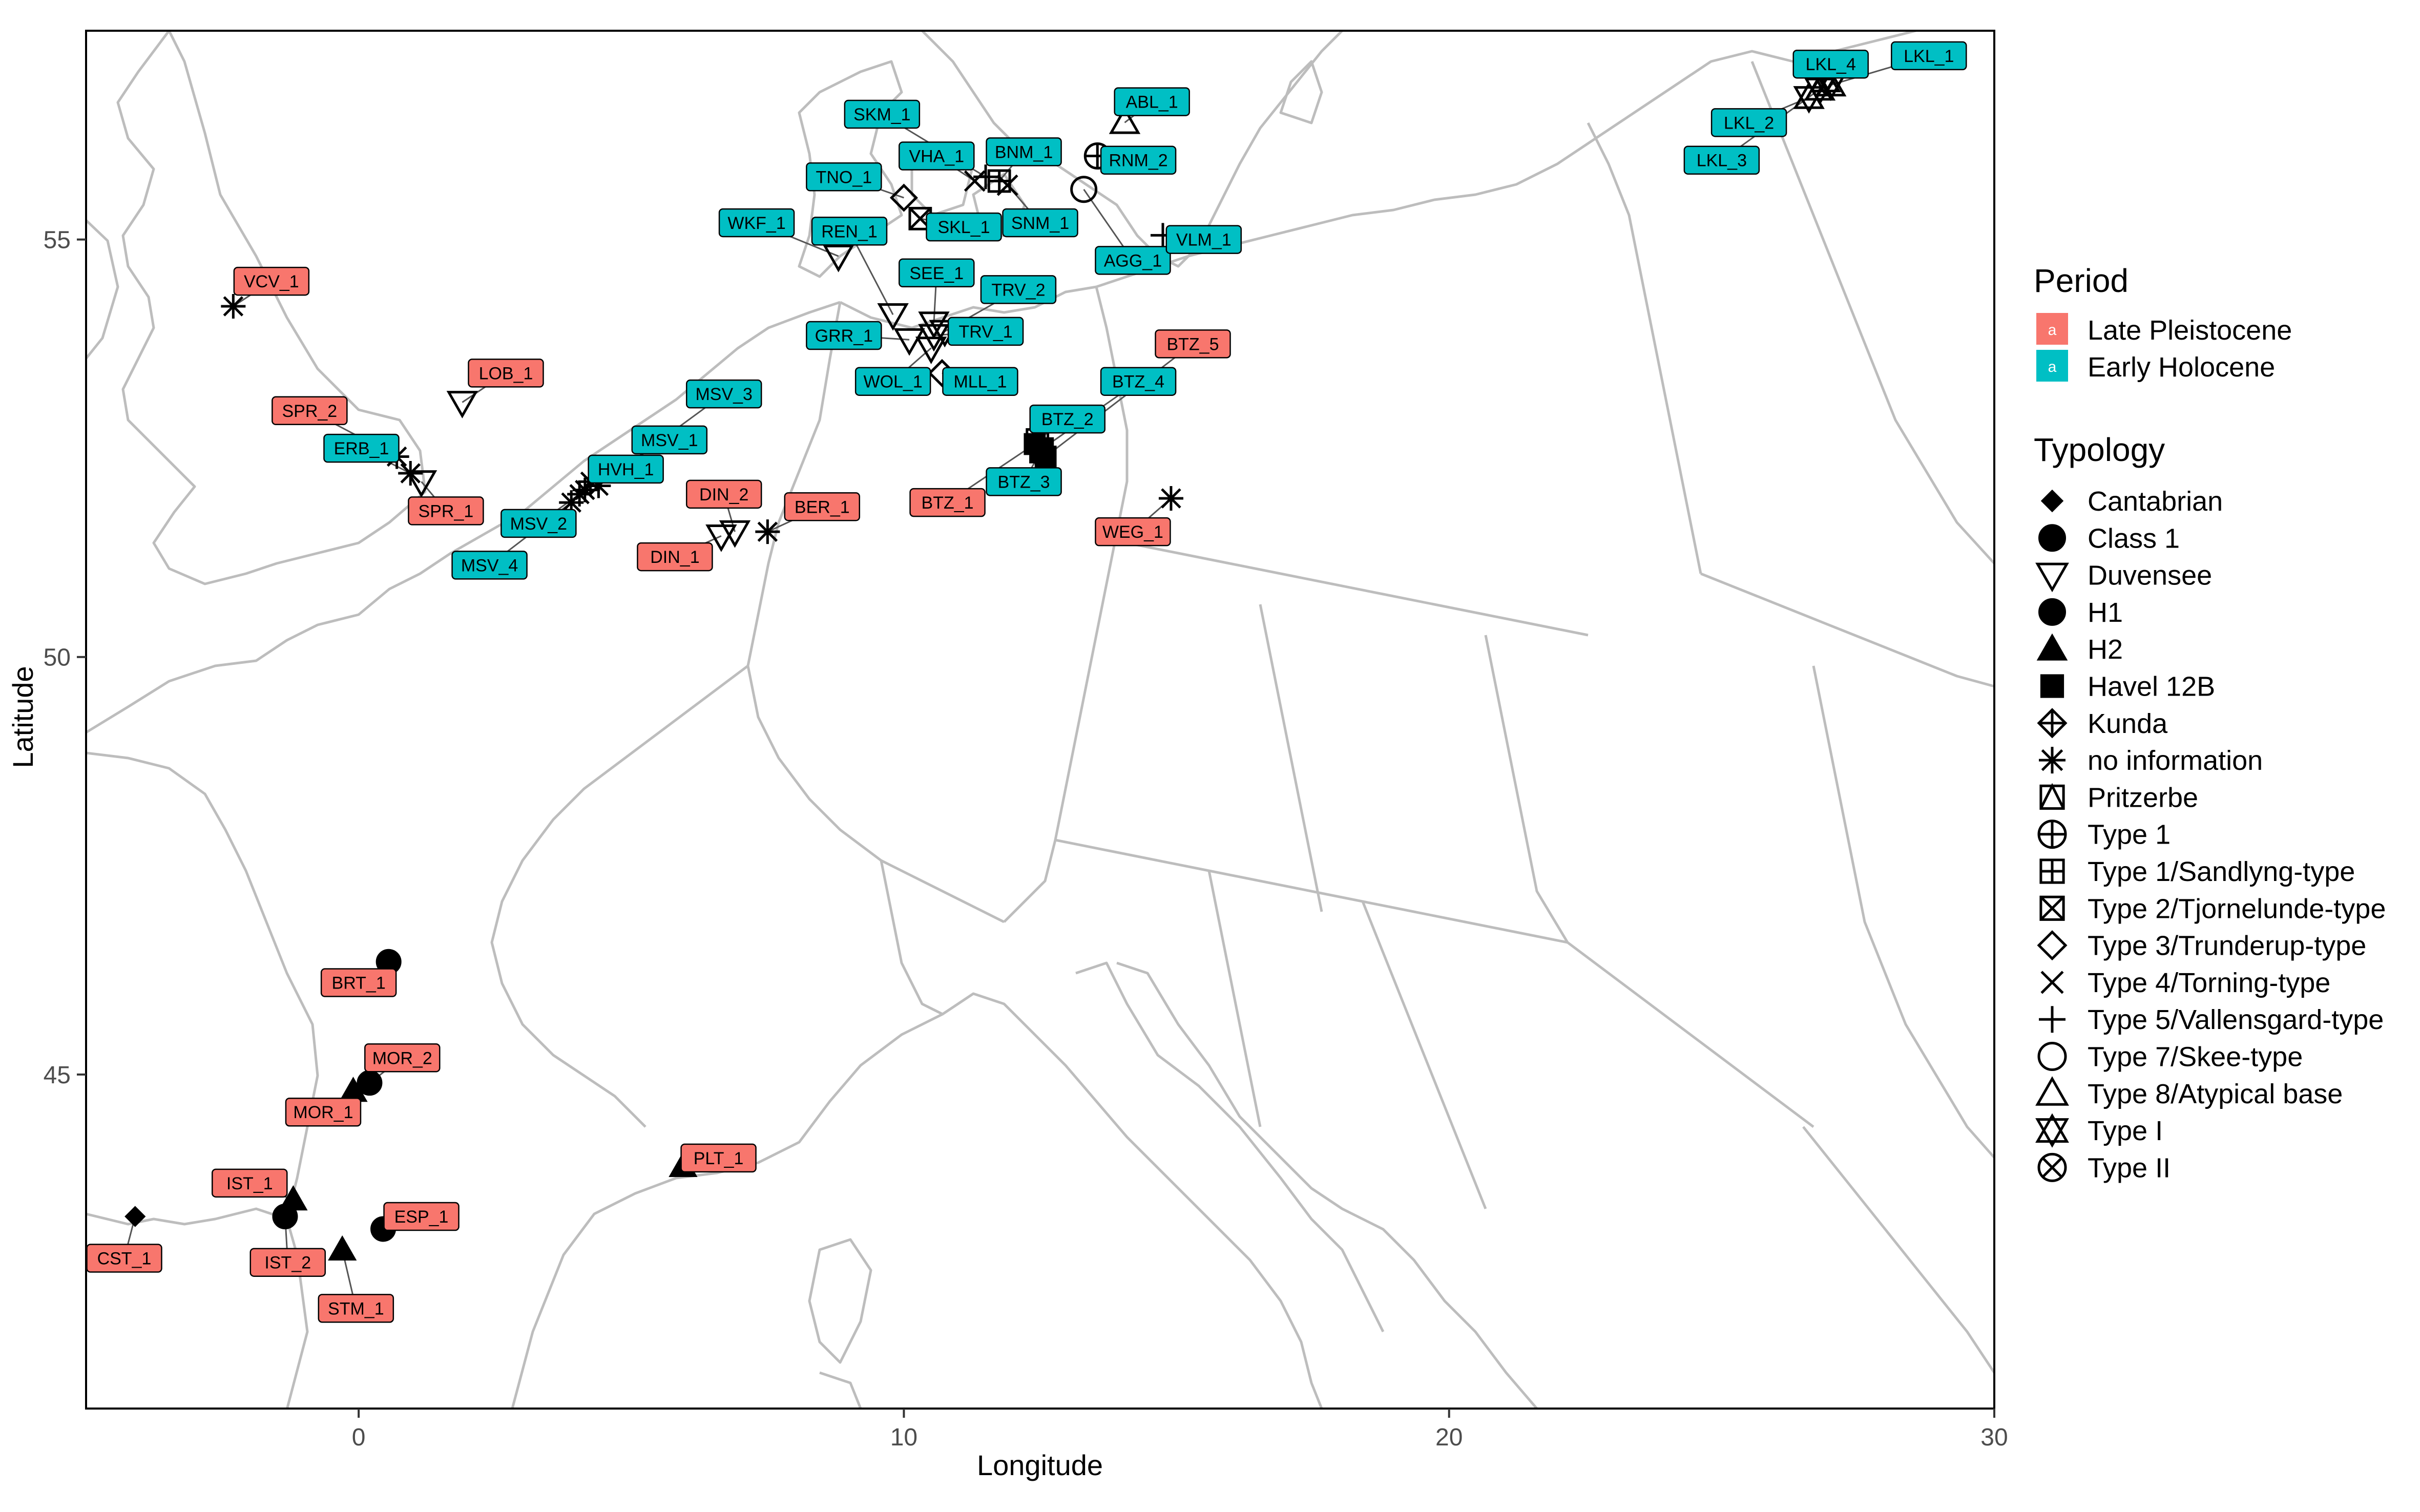  Describe the element at coordinates (1138, 381) in the screenshot. I see `site-label-btz_4: BTZ_4` at that location.